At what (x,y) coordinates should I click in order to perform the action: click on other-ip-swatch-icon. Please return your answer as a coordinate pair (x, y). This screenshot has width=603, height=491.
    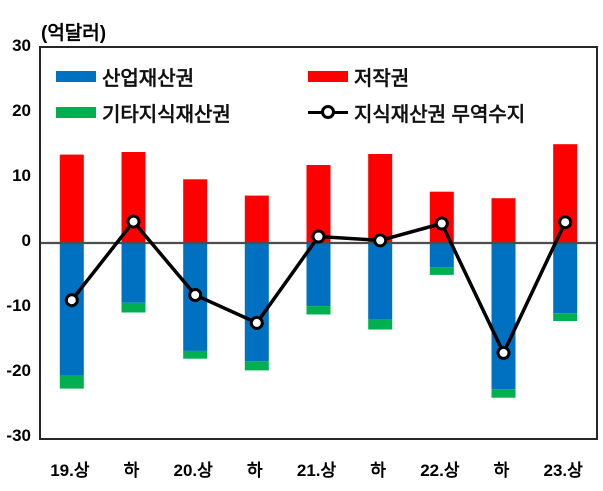
    Looking at the image, I should click on (76, 112).